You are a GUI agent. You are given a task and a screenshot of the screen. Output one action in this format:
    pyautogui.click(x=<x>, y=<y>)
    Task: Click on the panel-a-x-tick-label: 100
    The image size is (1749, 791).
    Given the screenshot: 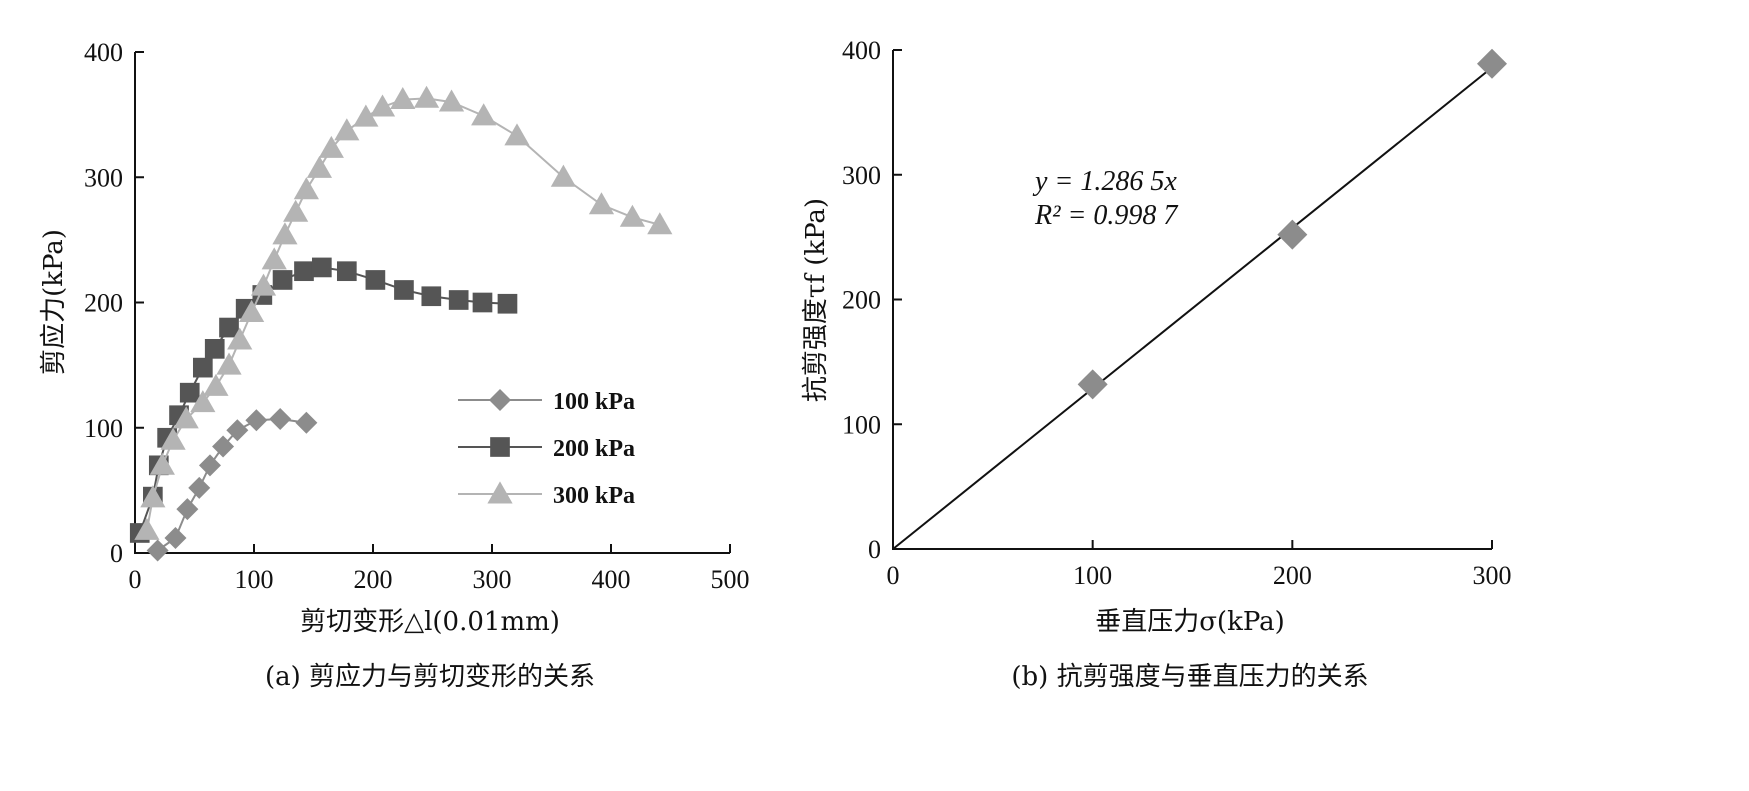 What is the action you would take?
    pyautogui.click(x=254, y=579)
    